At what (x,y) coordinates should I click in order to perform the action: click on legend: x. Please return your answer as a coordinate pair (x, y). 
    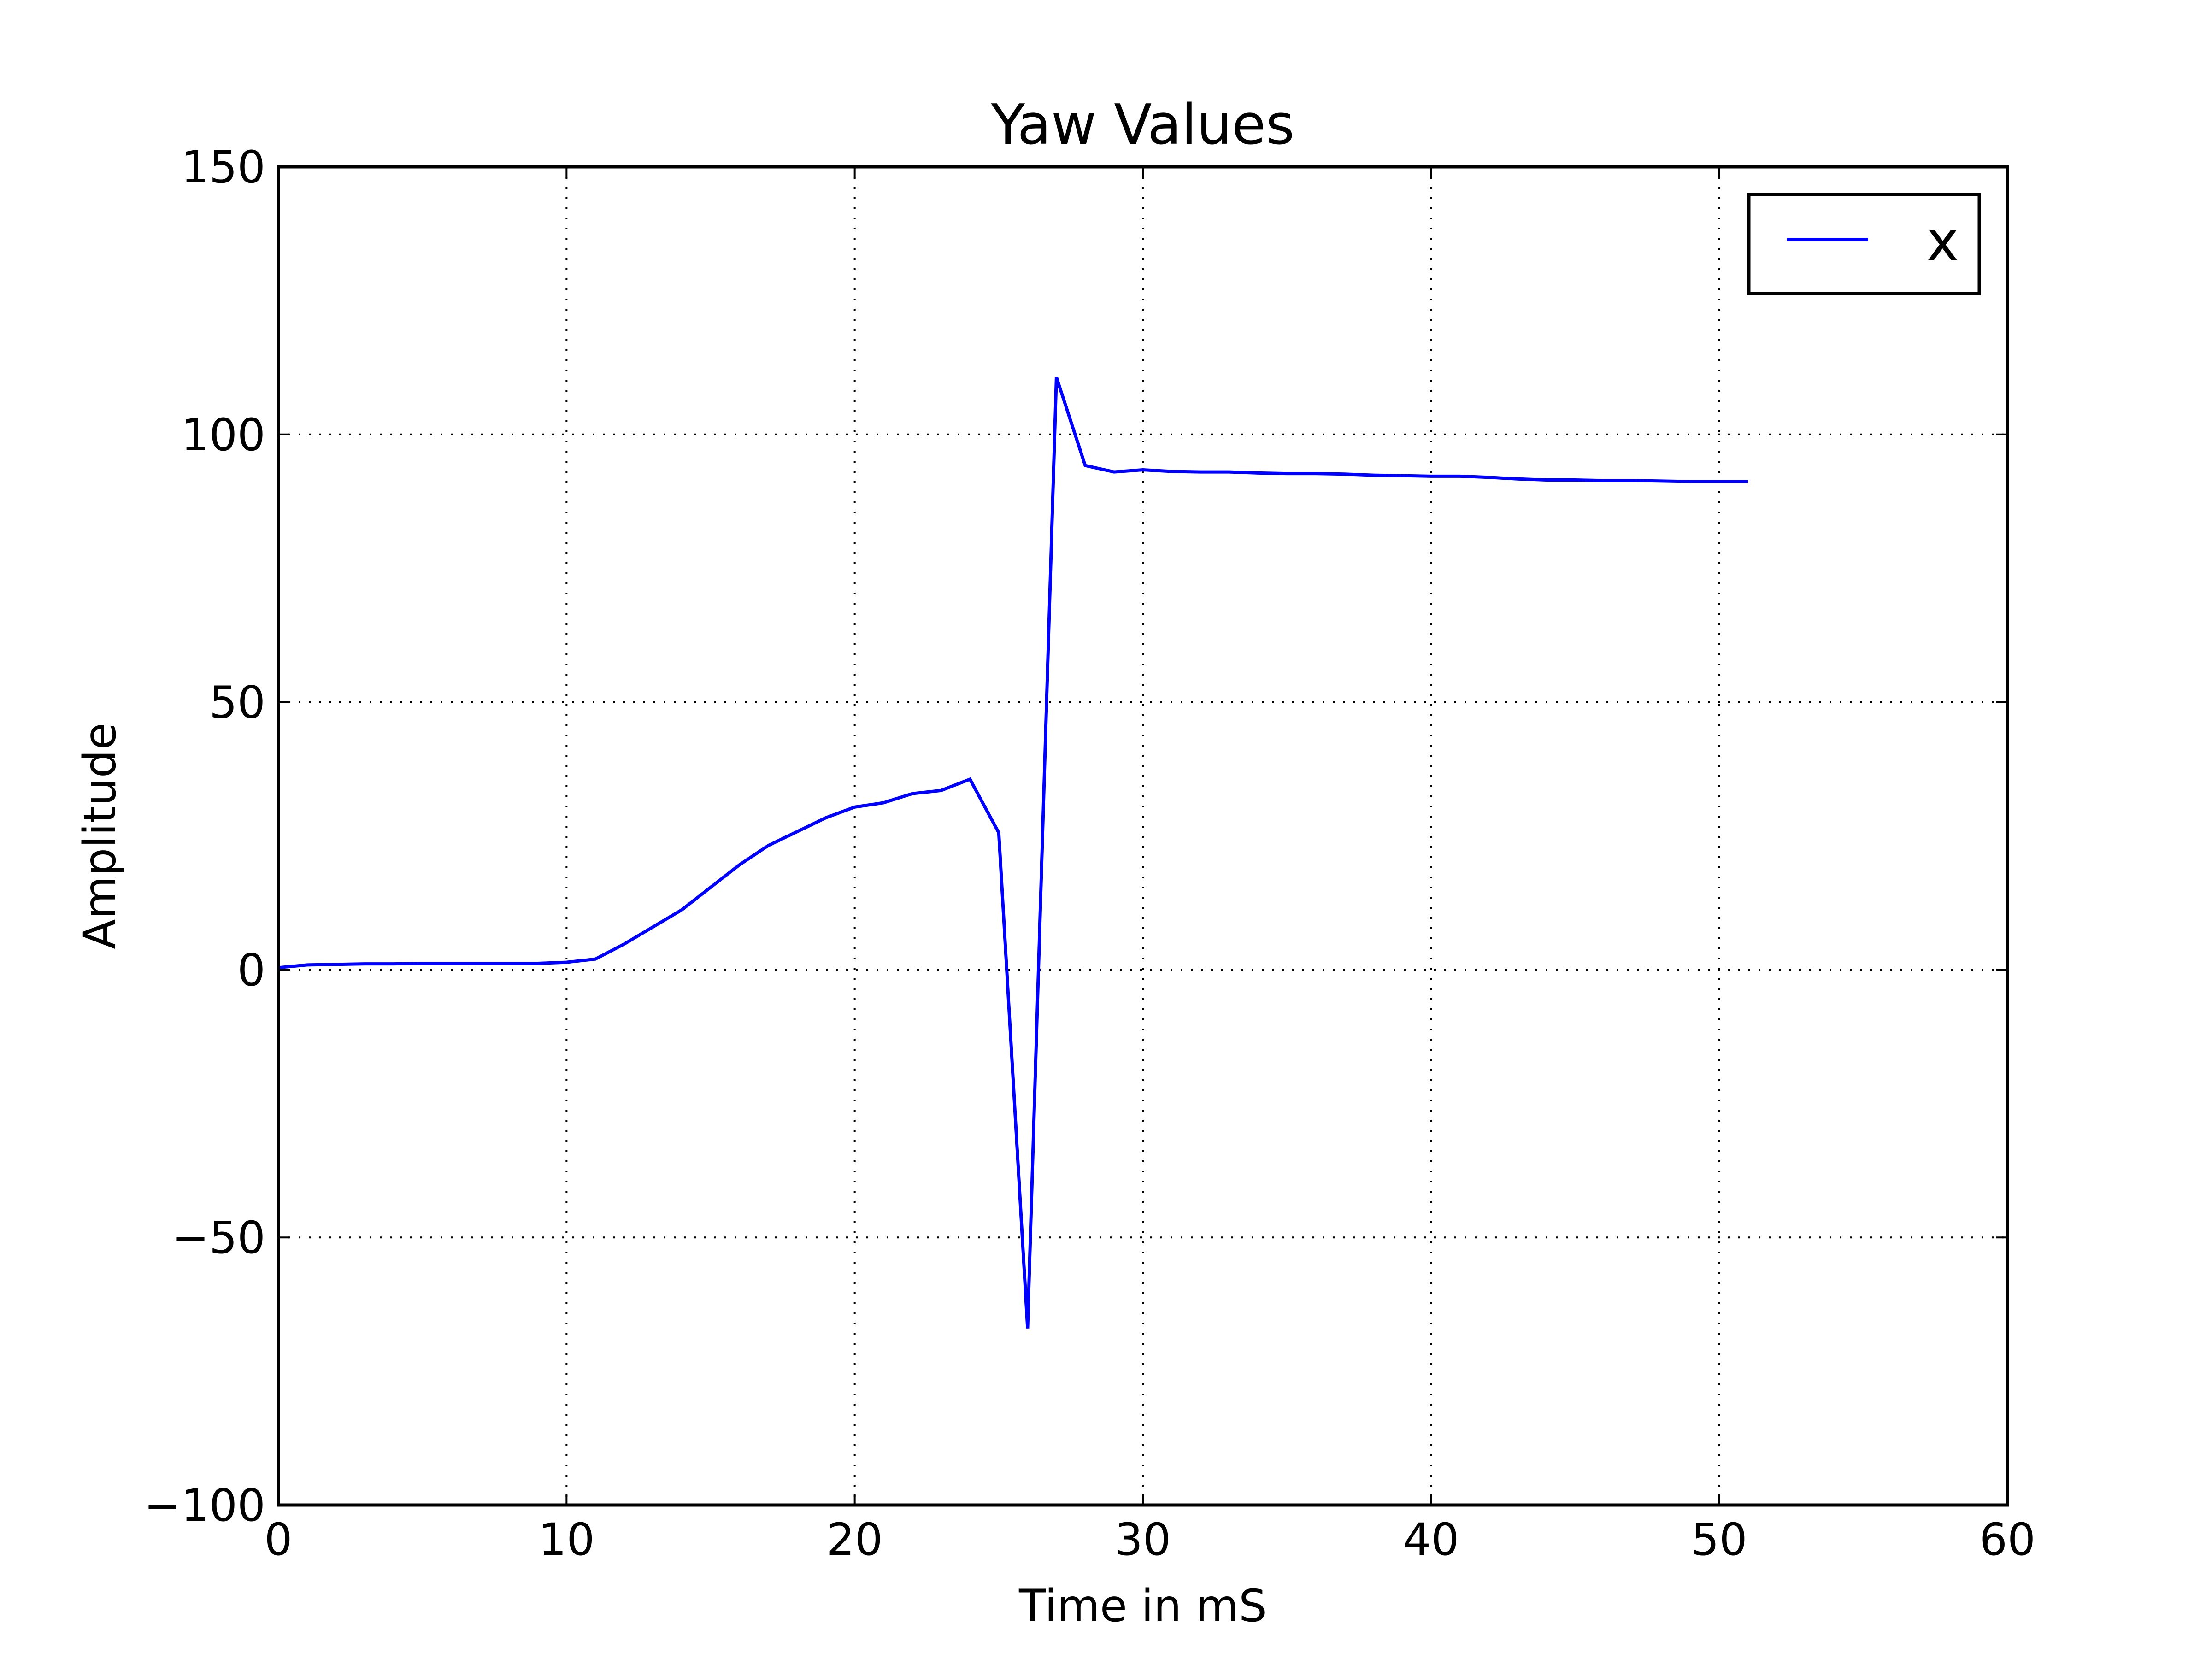
    Looking at the image, I should click on (1864, 244).